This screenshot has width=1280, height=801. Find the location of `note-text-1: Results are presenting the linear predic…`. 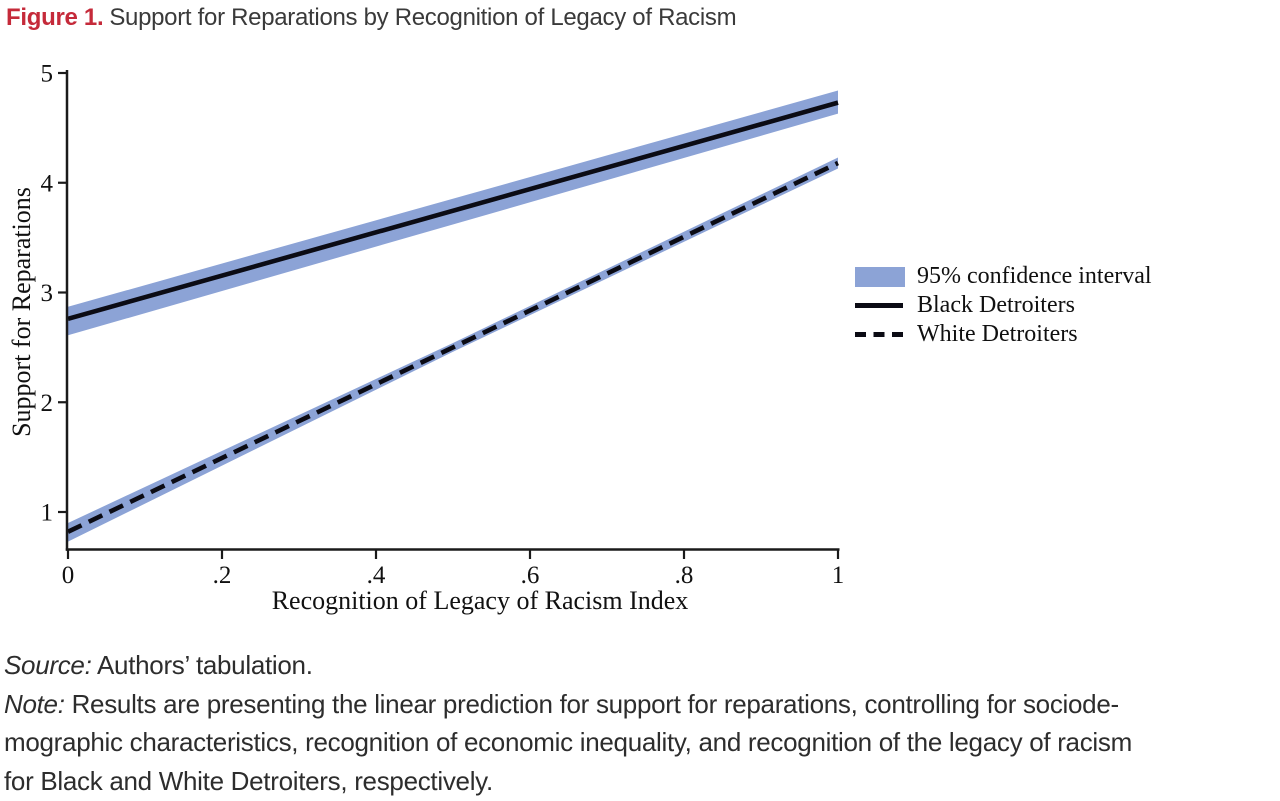

note-text-1: Results are presenting the linear predic… is located at coordinates (592, 703).